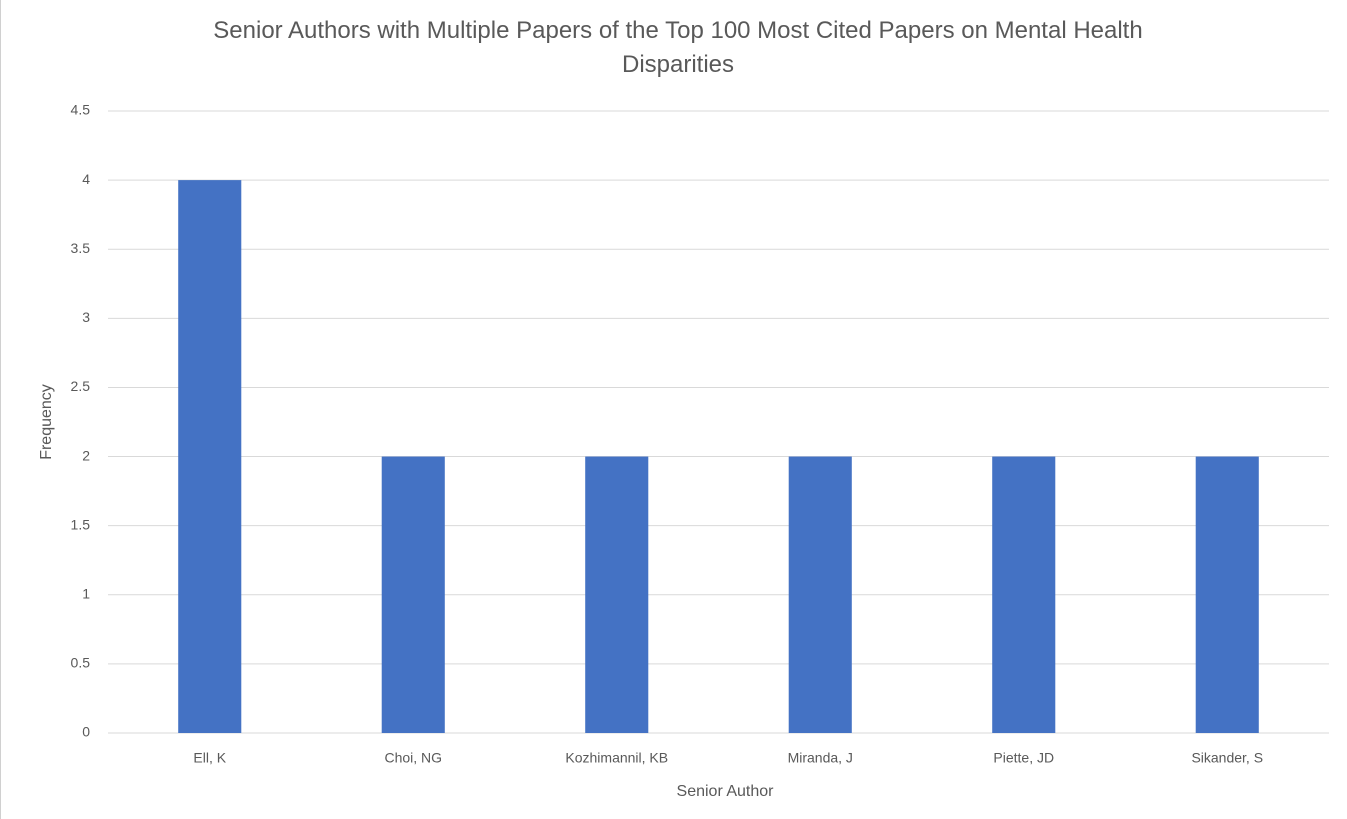 Image resolution: width=1347 pixels, height=819 pixels. What do you see at coordinates (1023, 758) in the screenshot?
I see `x-tick-label: Piette, JD` at bounding box center [1023, 758].